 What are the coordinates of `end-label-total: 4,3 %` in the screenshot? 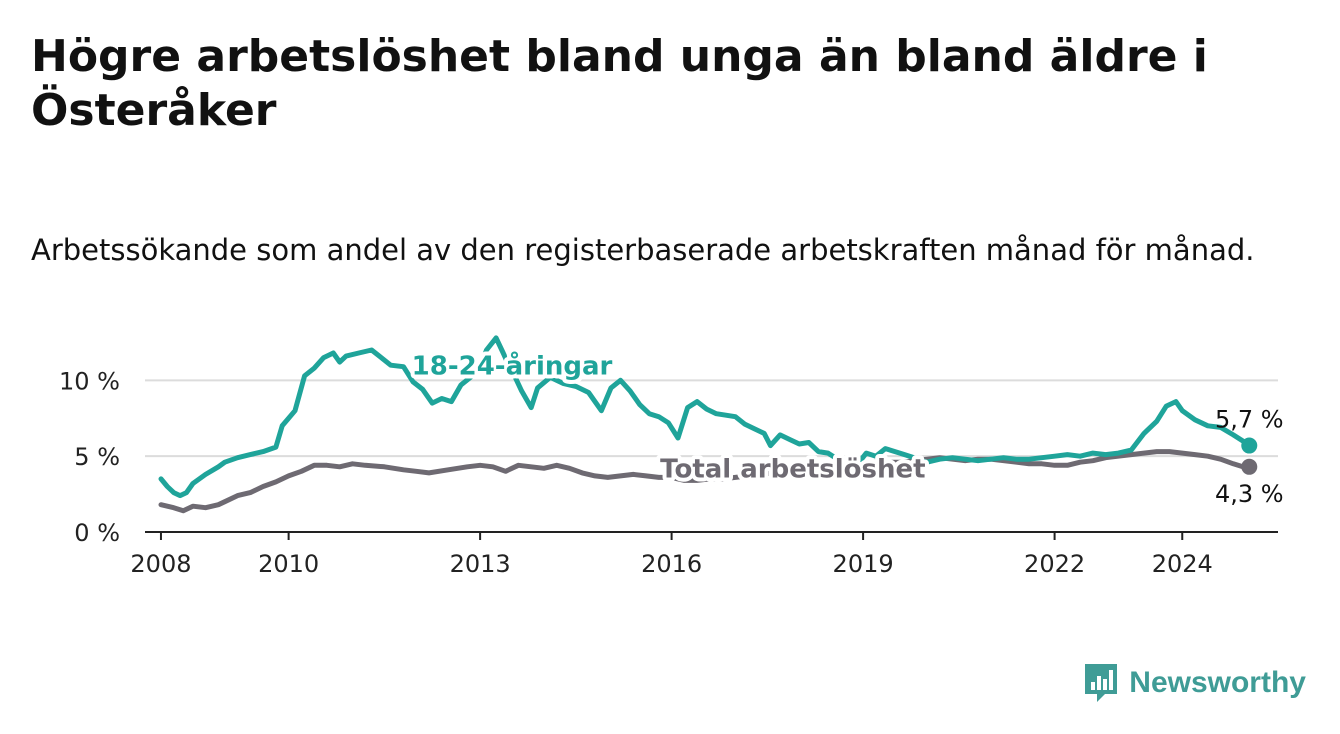 It's located at (1249, 494).